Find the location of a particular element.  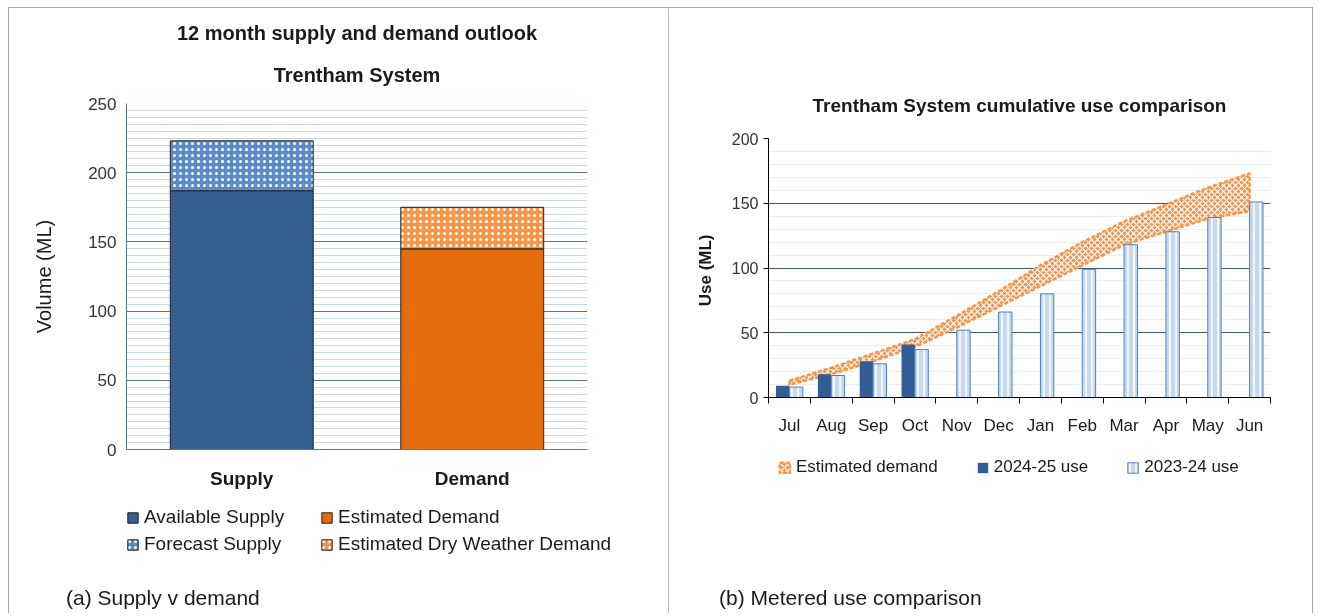

legend-label: Available Supply is located at coordinates (215, 517).